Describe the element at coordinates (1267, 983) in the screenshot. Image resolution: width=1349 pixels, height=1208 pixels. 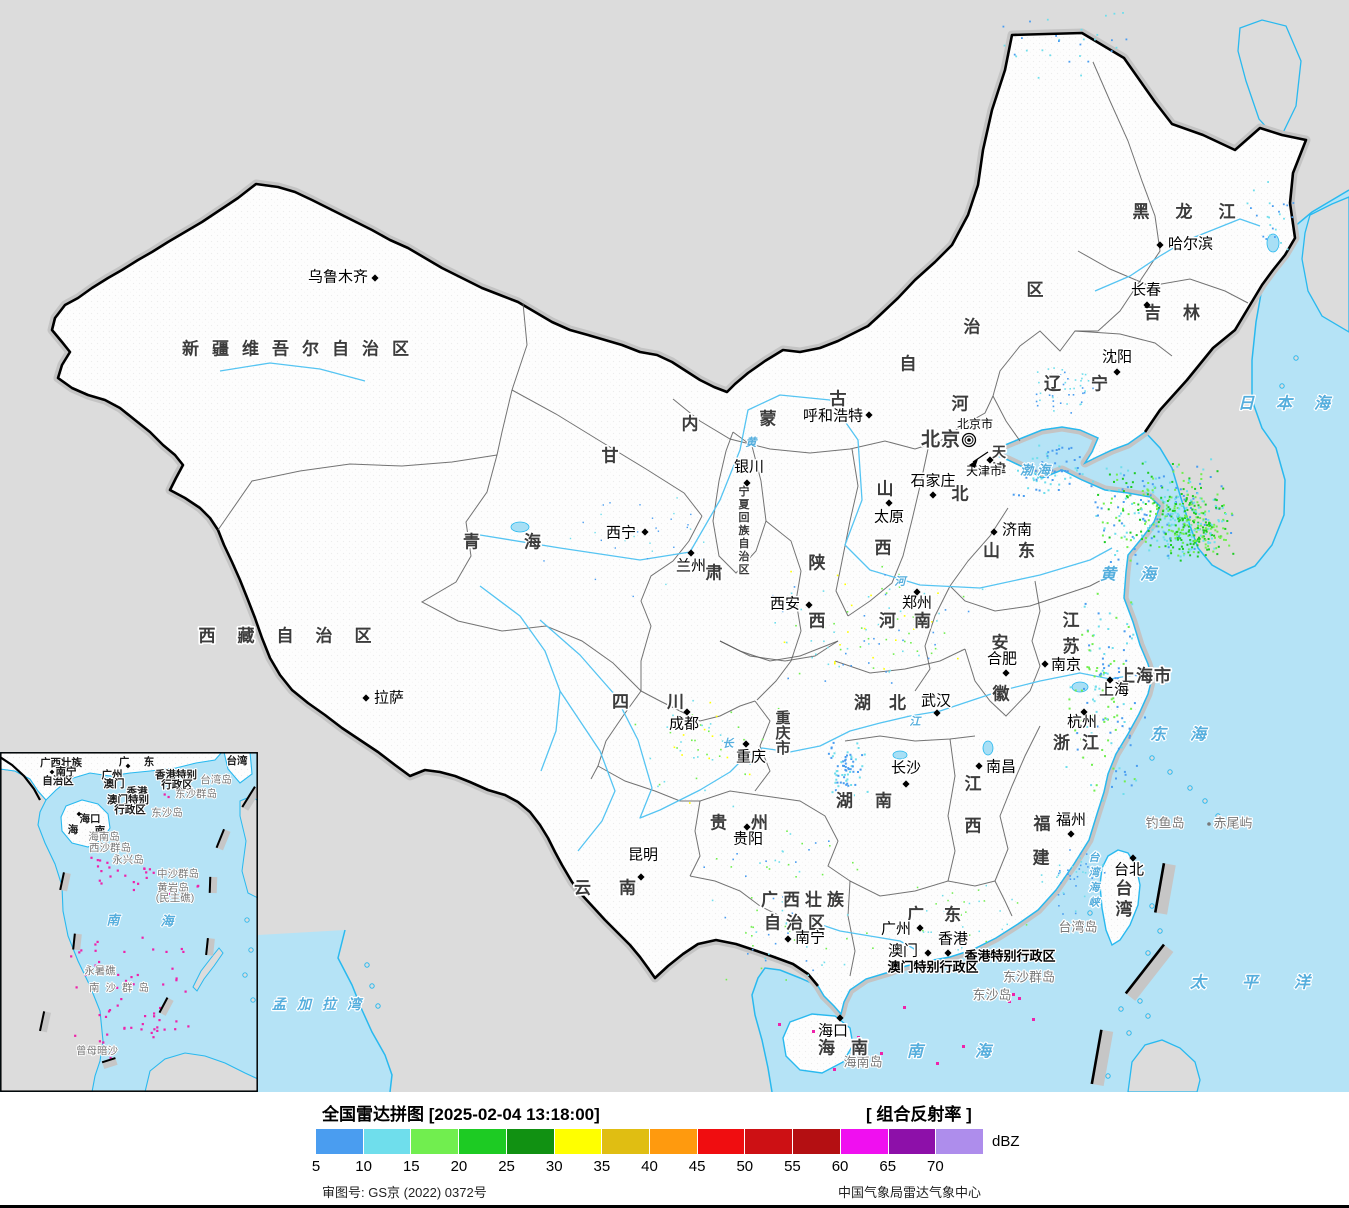
I see `sea-label: 太平洋` at that location.